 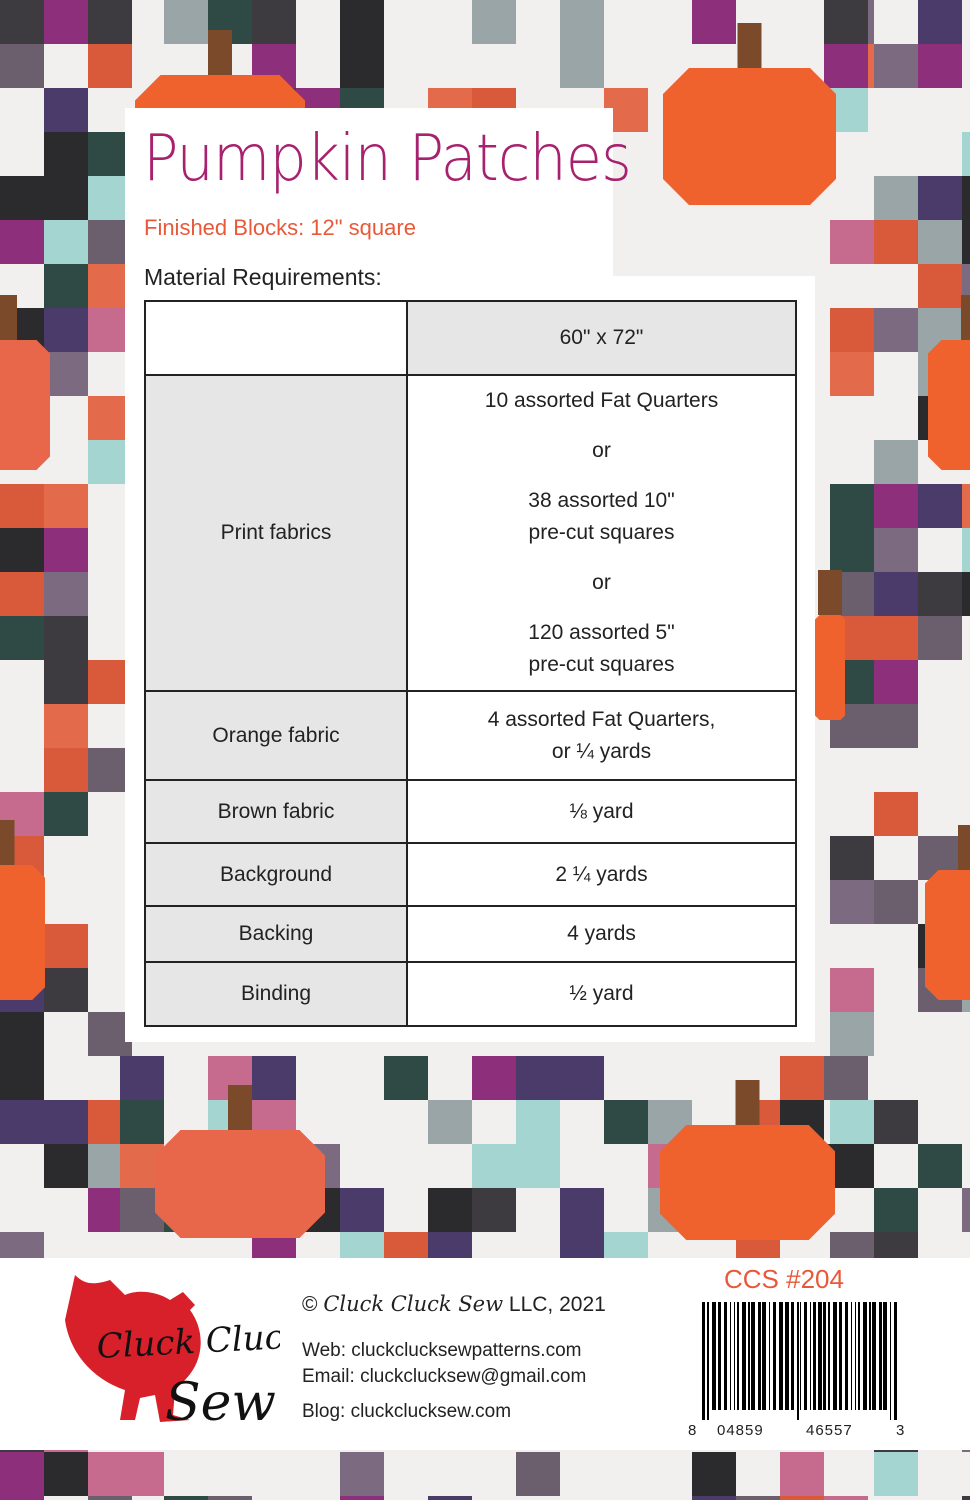 I want to click on row-value: ⅛ yard, so click(x=601, y=811).